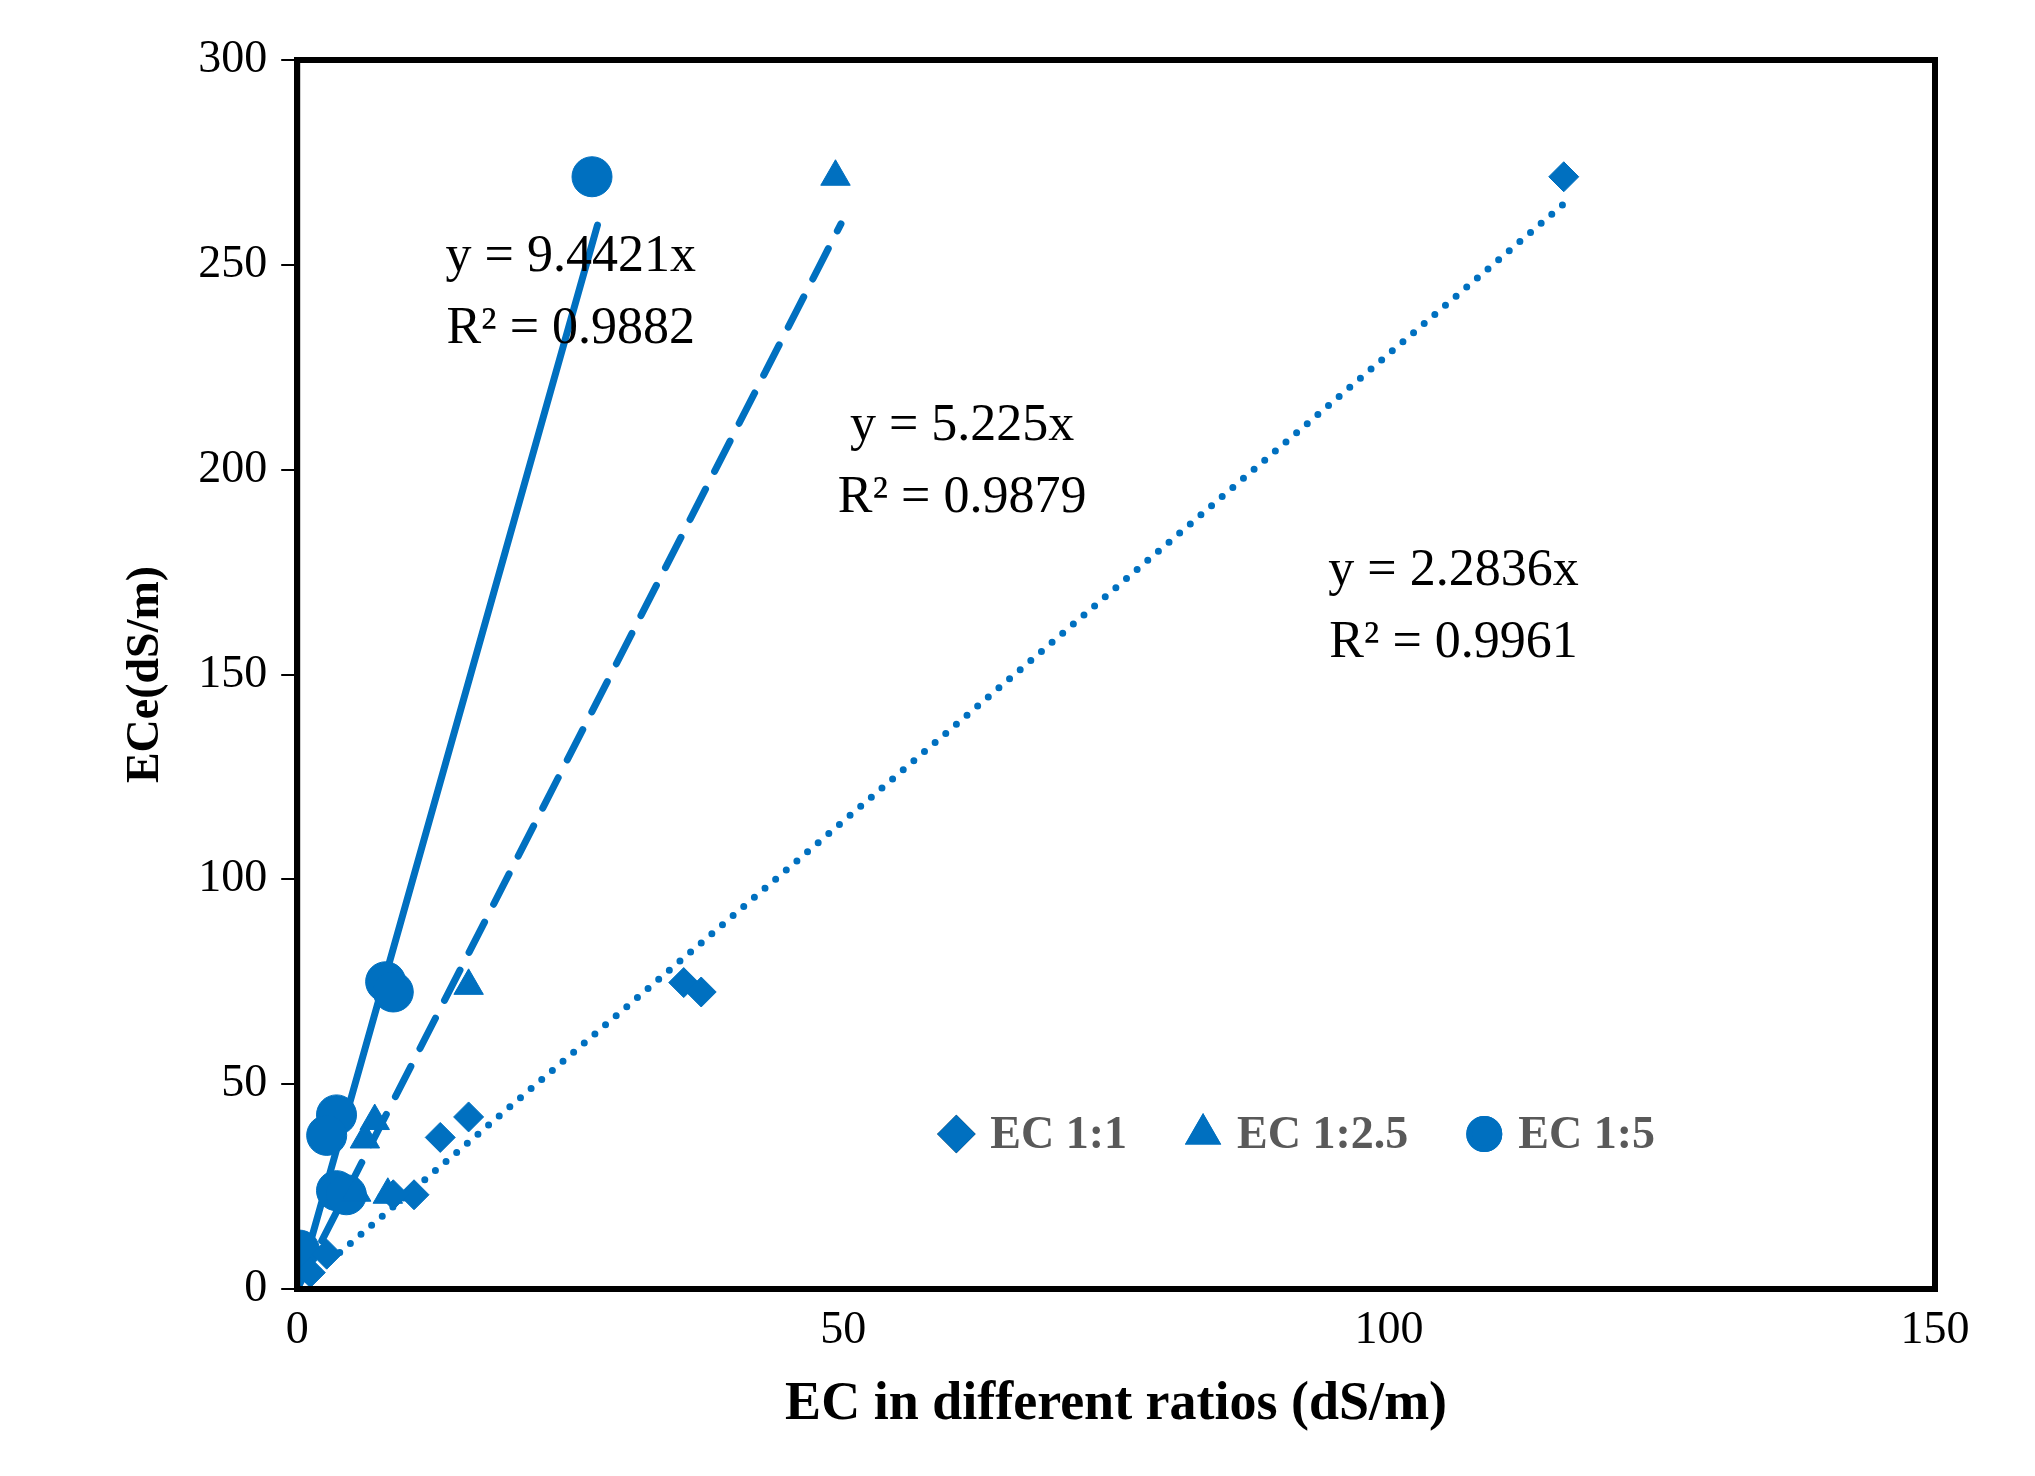 Image resolution: width=2035 pixels, height=1476 pixels. Describe the element at coordinates (233, 876) in the screenshot. I see `y-tick-label: 100` at that location.